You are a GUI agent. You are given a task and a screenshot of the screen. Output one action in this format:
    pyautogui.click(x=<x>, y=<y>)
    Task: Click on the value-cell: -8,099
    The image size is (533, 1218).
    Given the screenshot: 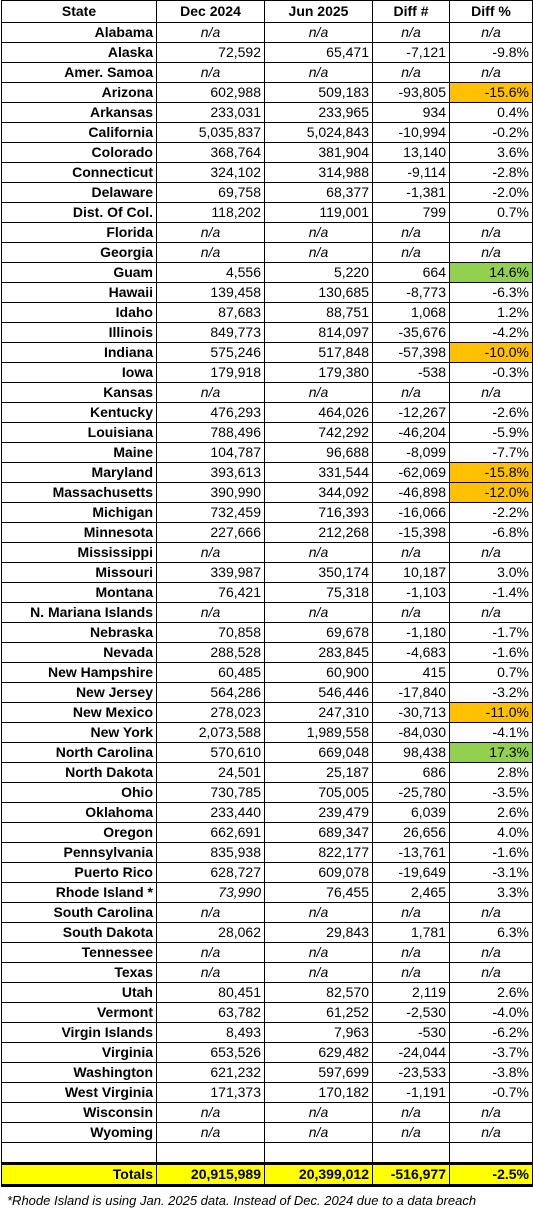 What is the action you would take?
    pyautogui.click(x=411, y=452)
    